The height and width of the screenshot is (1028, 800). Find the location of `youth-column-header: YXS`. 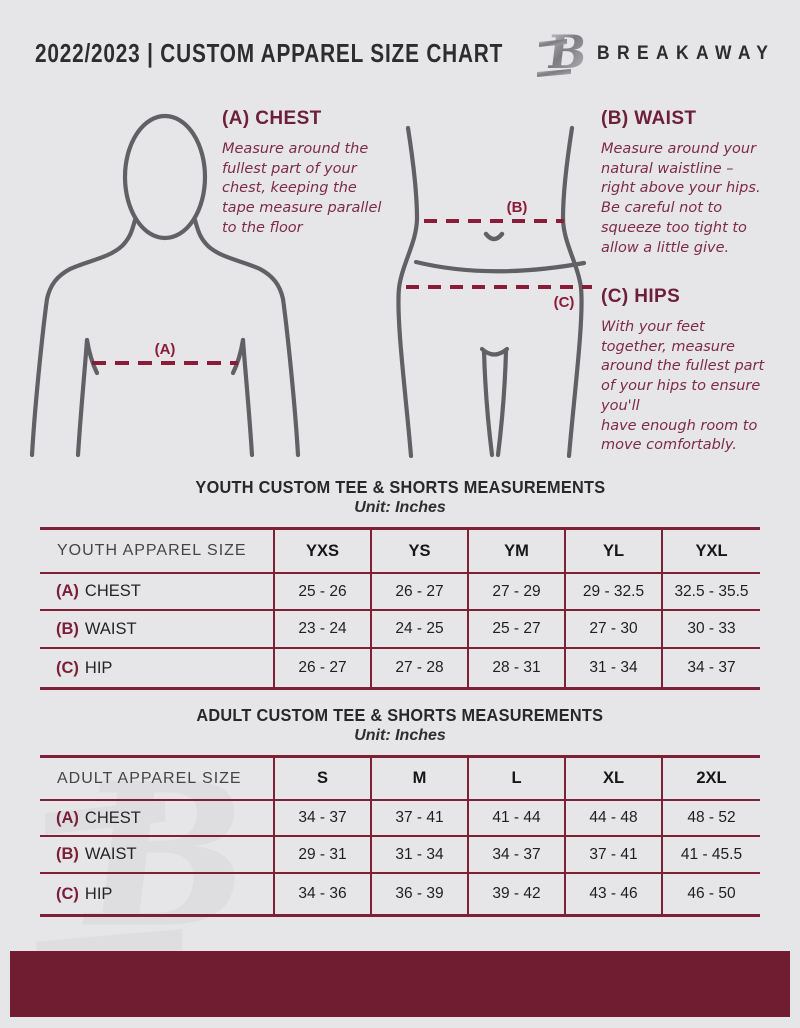

youth-column-header: YXS is located at coordinates (323, 552).